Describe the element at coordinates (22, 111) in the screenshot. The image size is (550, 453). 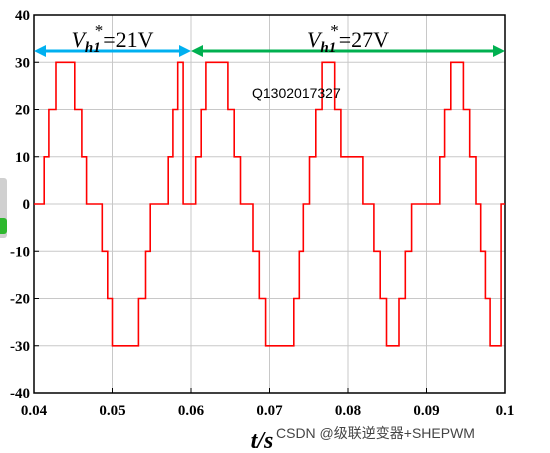
I see `y-tick-label: 20` at that location.